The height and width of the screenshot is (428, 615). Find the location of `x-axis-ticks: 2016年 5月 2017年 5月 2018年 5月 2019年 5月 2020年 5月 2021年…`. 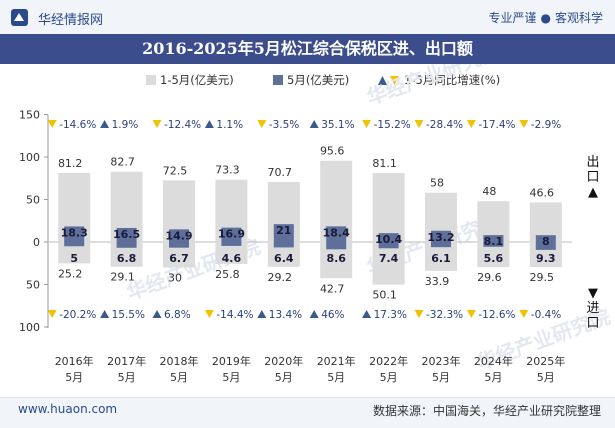

x-axis-ticks: 2016年 5月 2017年 5月 2018年 5月 2019年 5月 2020年 5月 2021年… is located at coordinates (310, 369).